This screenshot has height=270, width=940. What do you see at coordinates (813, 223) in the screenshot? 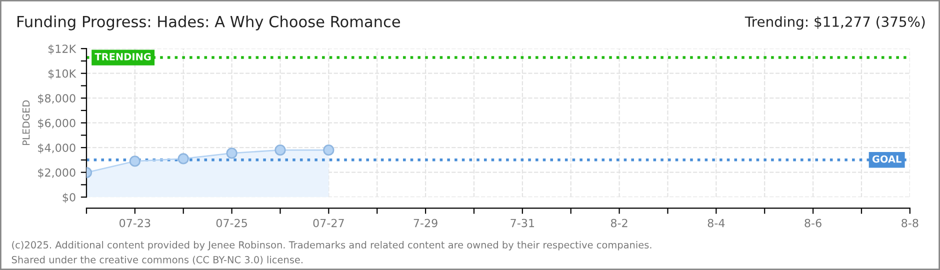
I see `x-tick-label: 8-6` at bounding box center [813, 223].